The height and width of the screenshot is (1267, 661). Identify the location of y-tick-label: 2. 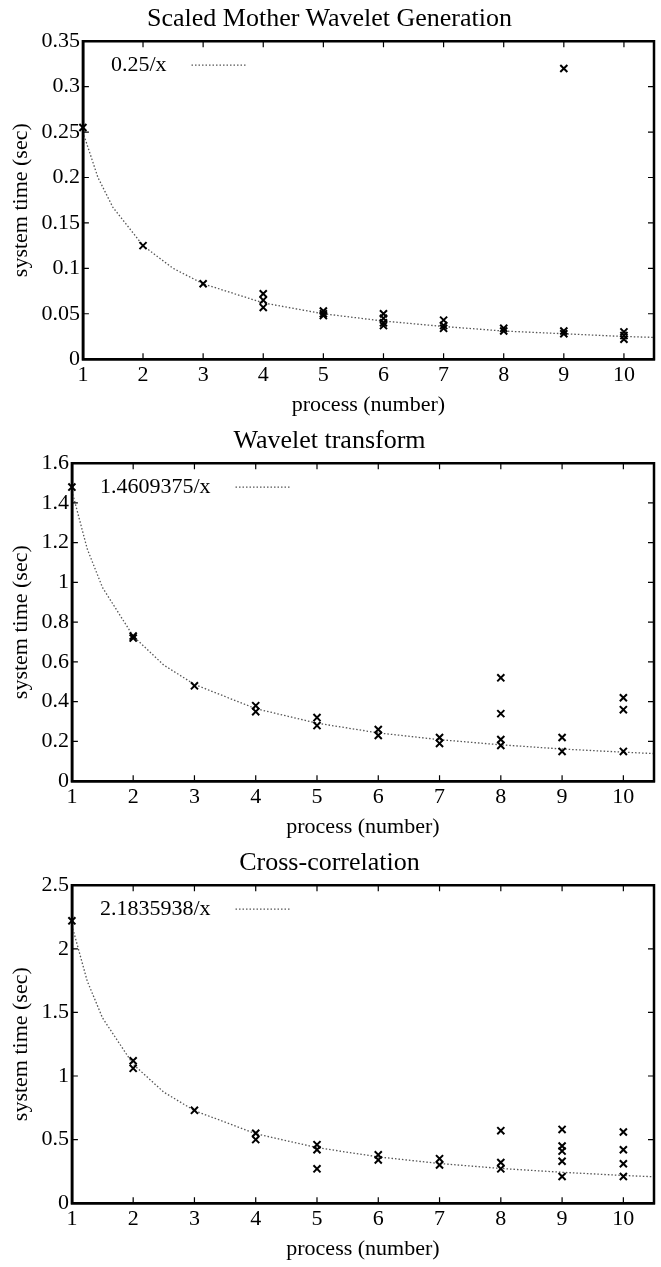
(63, 947).